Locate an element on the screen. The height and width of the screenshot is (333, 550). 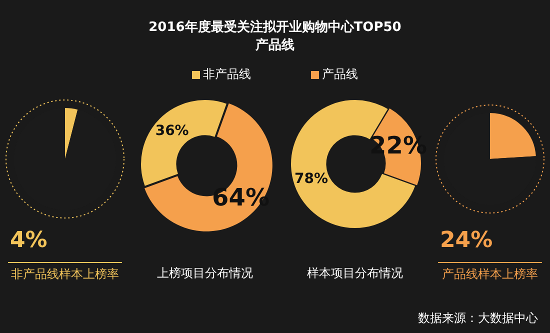
text: 上榜项目分布情况 is located at coordinates (205, 273).